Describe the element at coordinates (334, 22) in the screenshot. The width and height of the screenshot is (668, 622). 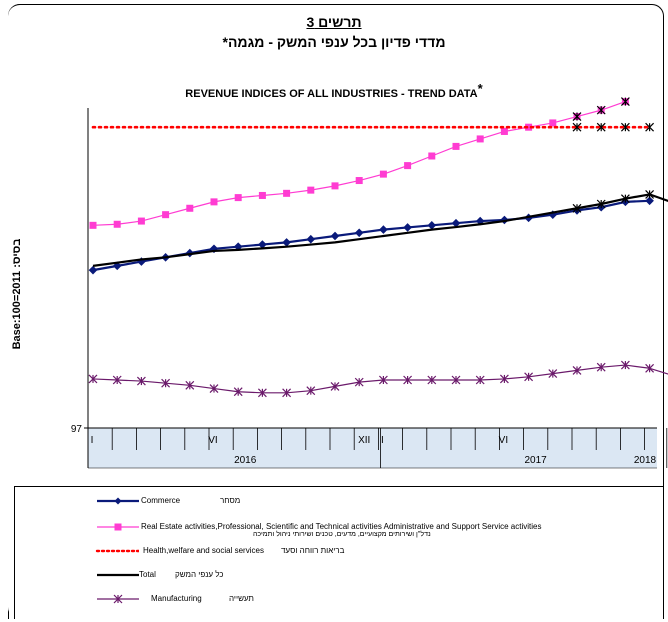
I see `chart-title-hebrew-line1: תרשים 3` at that location.